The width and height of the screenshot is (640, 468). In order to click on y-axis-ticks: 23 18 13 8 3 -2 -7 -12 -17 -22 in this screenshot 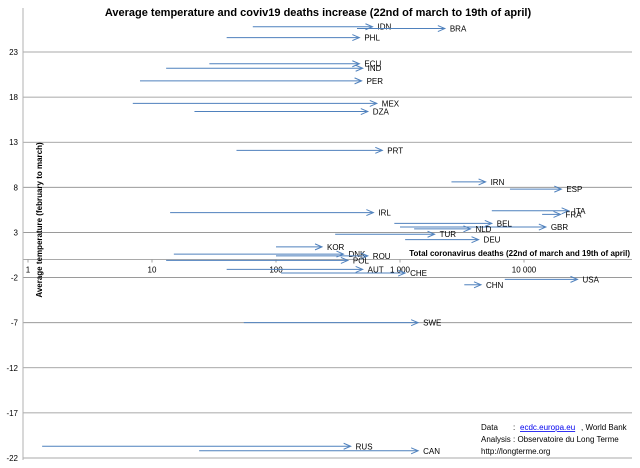, I will do `click(12, 255)`.